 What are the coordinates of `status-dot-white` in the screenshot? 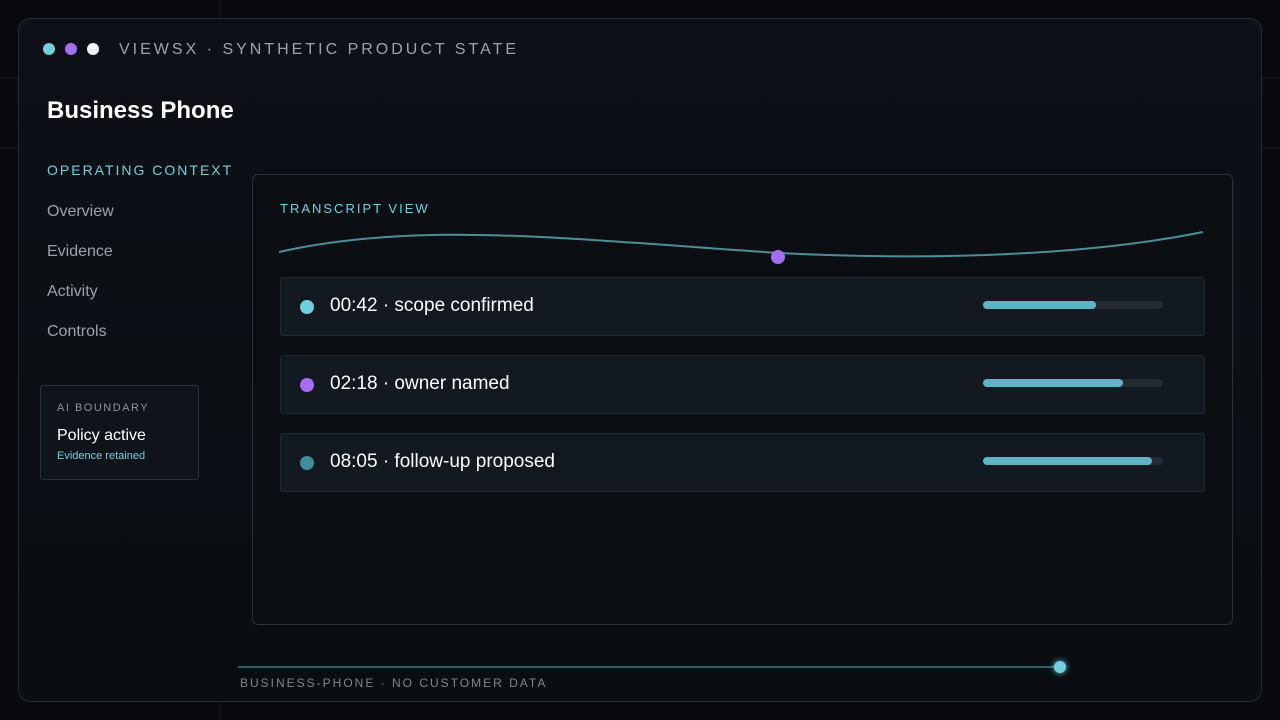 It's located at (93, 49).